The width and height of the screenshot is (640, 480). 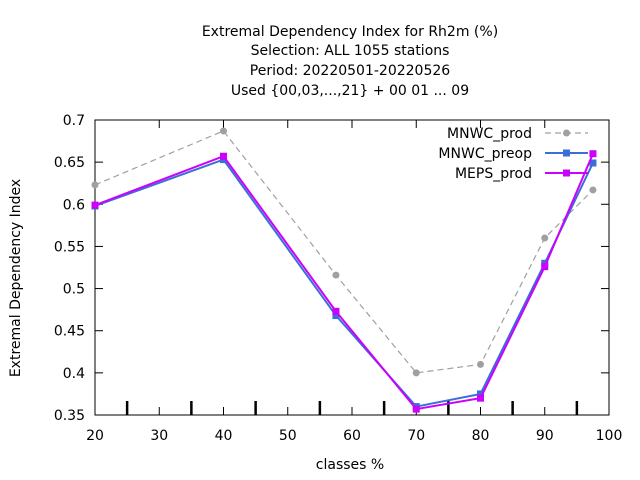 What do you see at coordinates (493, 174) in the screenshot?
I see `legend-label: MEPS_prod` at bounding box center [493, 174].